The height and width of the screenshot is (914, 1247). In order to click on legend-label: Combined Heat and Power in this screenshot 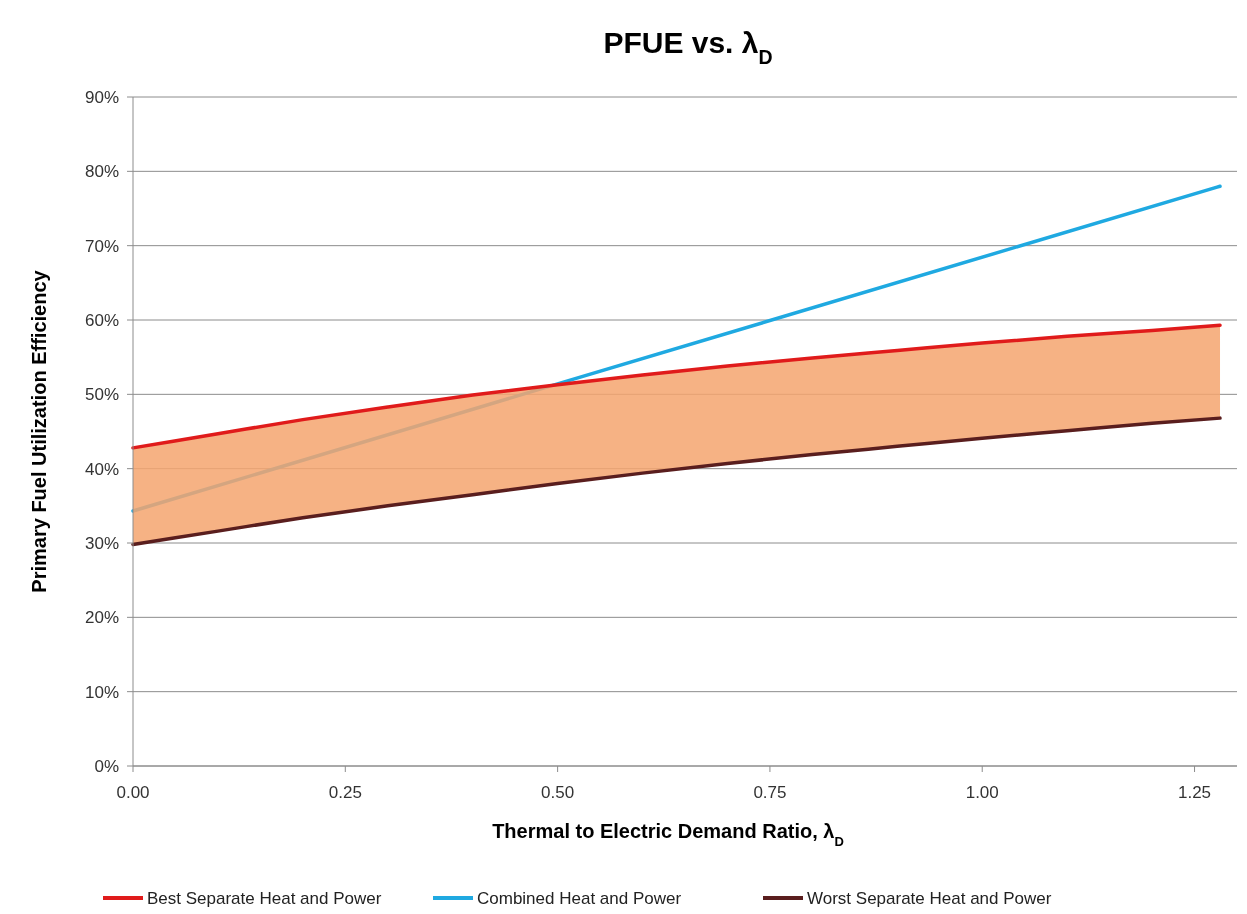, I will do `click(579, 898)`.